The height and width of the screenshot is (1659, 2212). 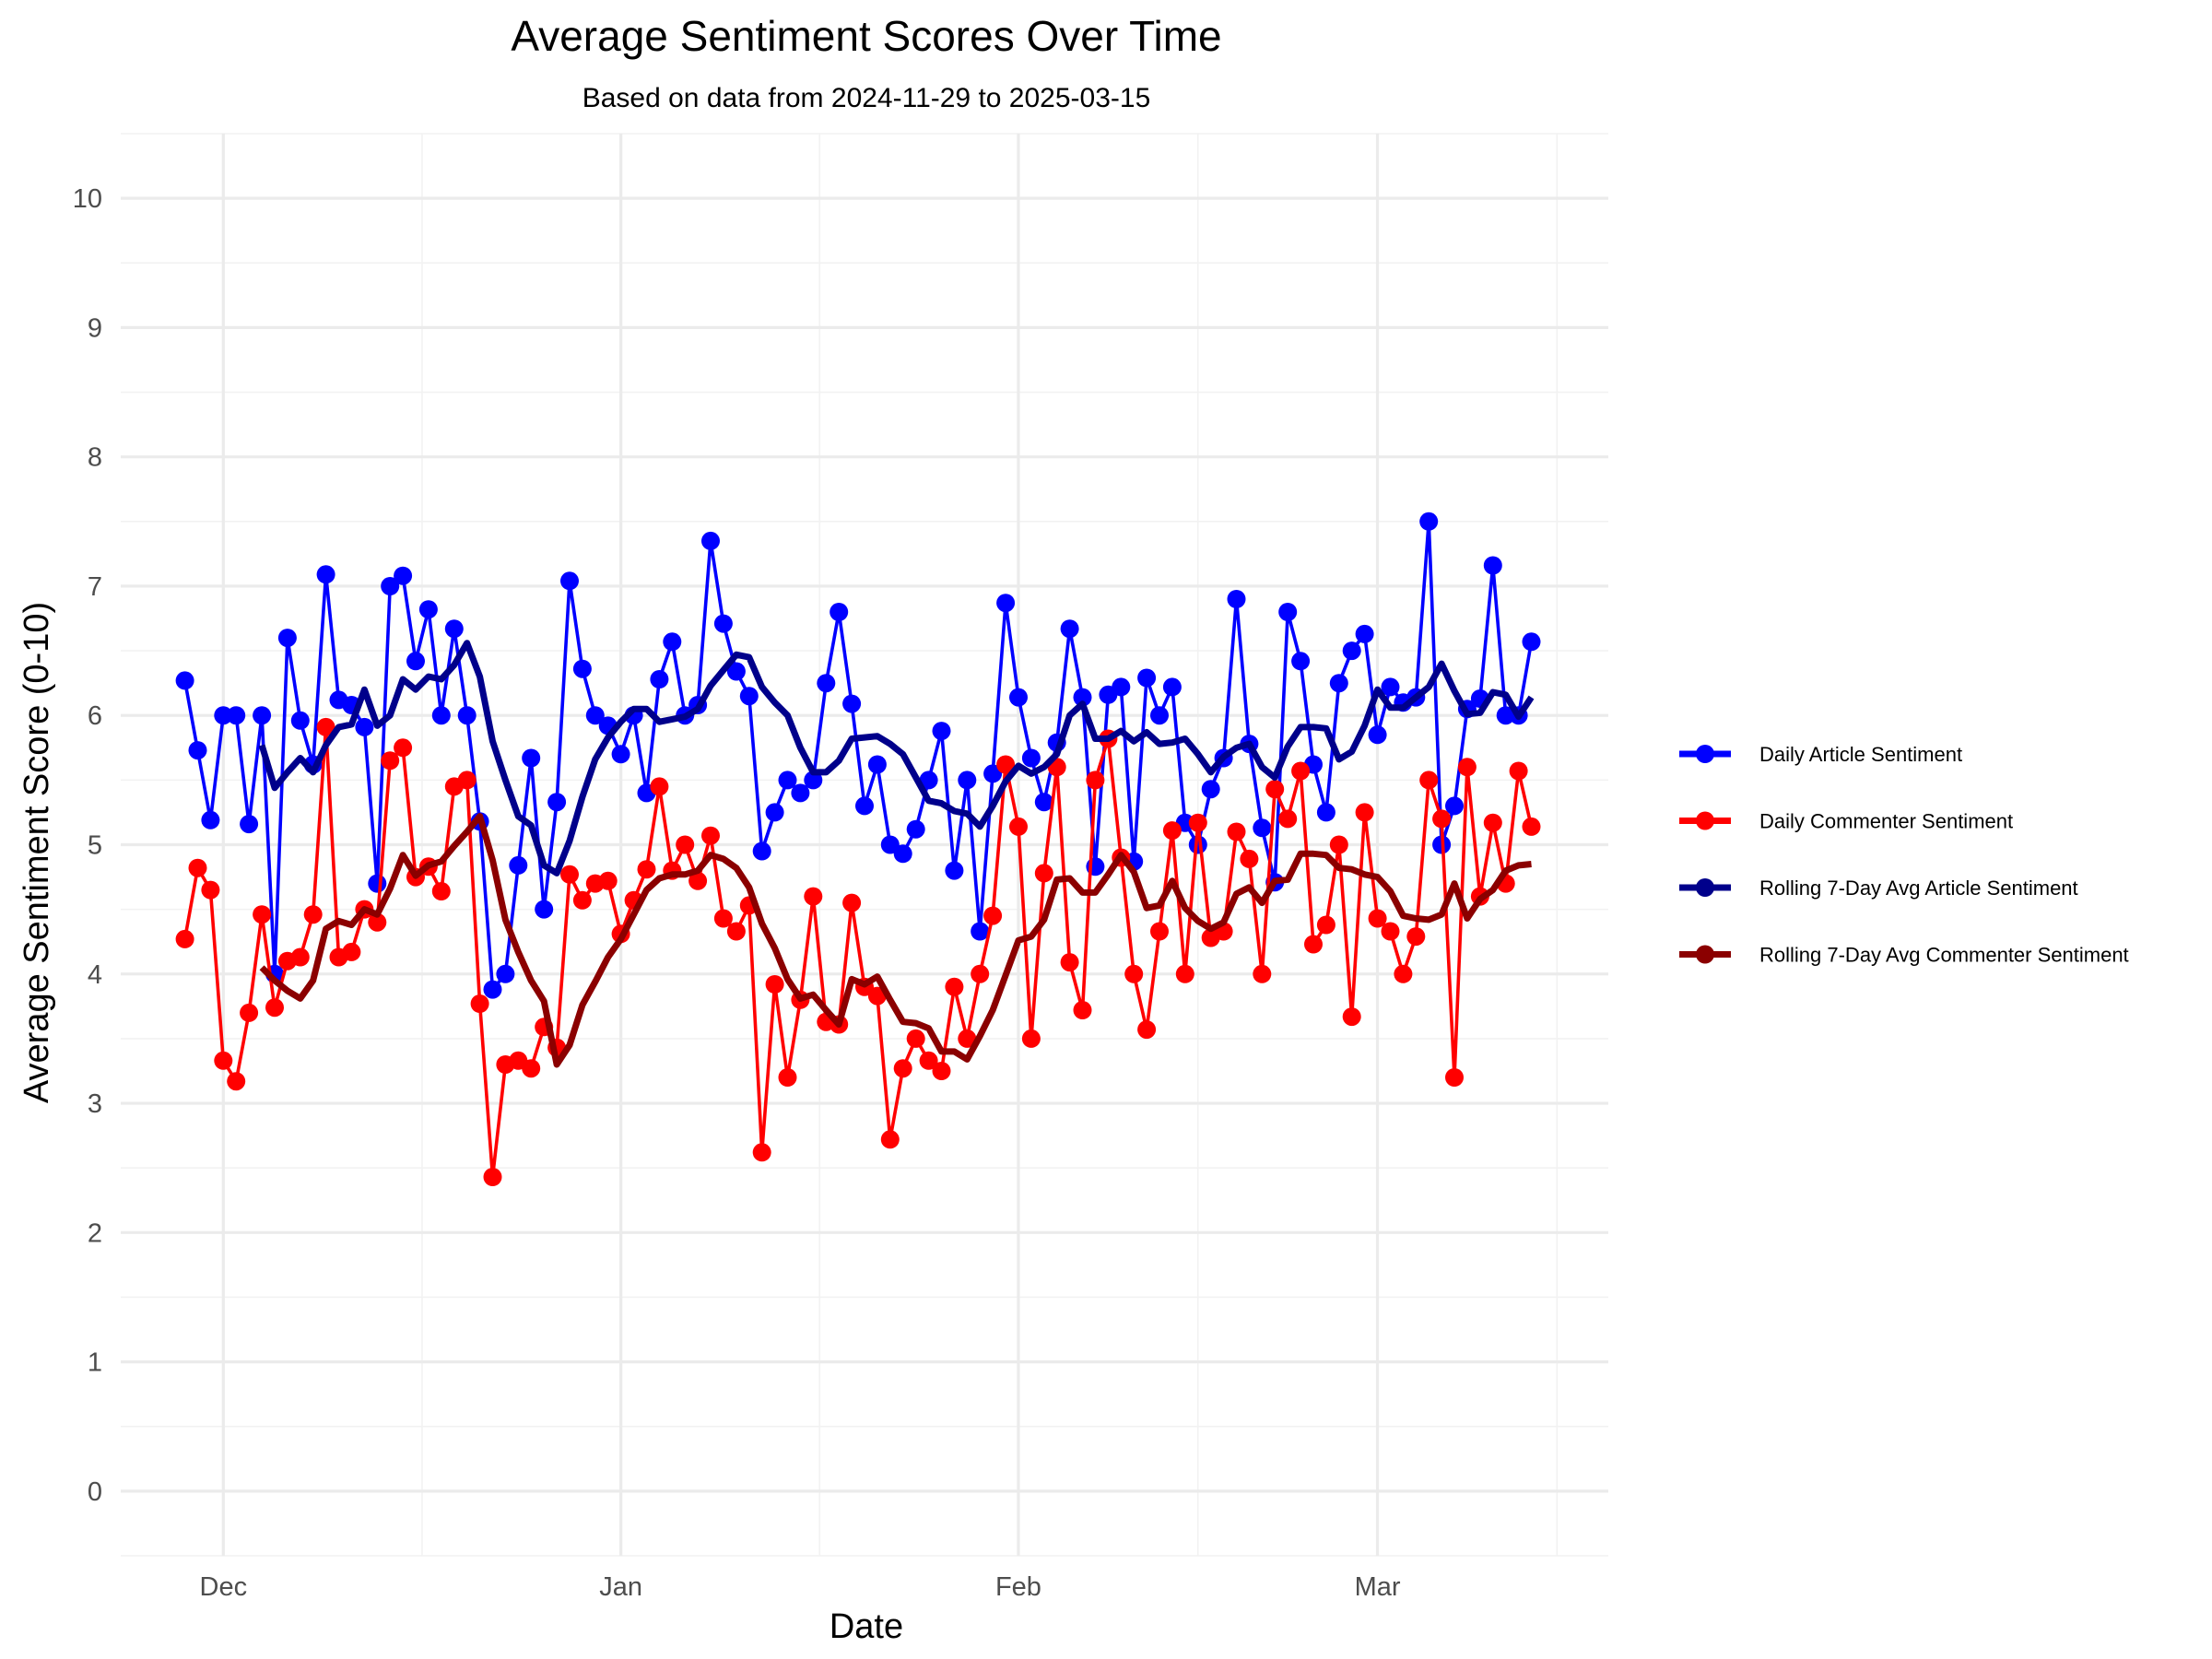 What do you see at coordinates (95, 587) in the screenshot?
I see `y-tick-label: 7` at bounding box center [95, 587].